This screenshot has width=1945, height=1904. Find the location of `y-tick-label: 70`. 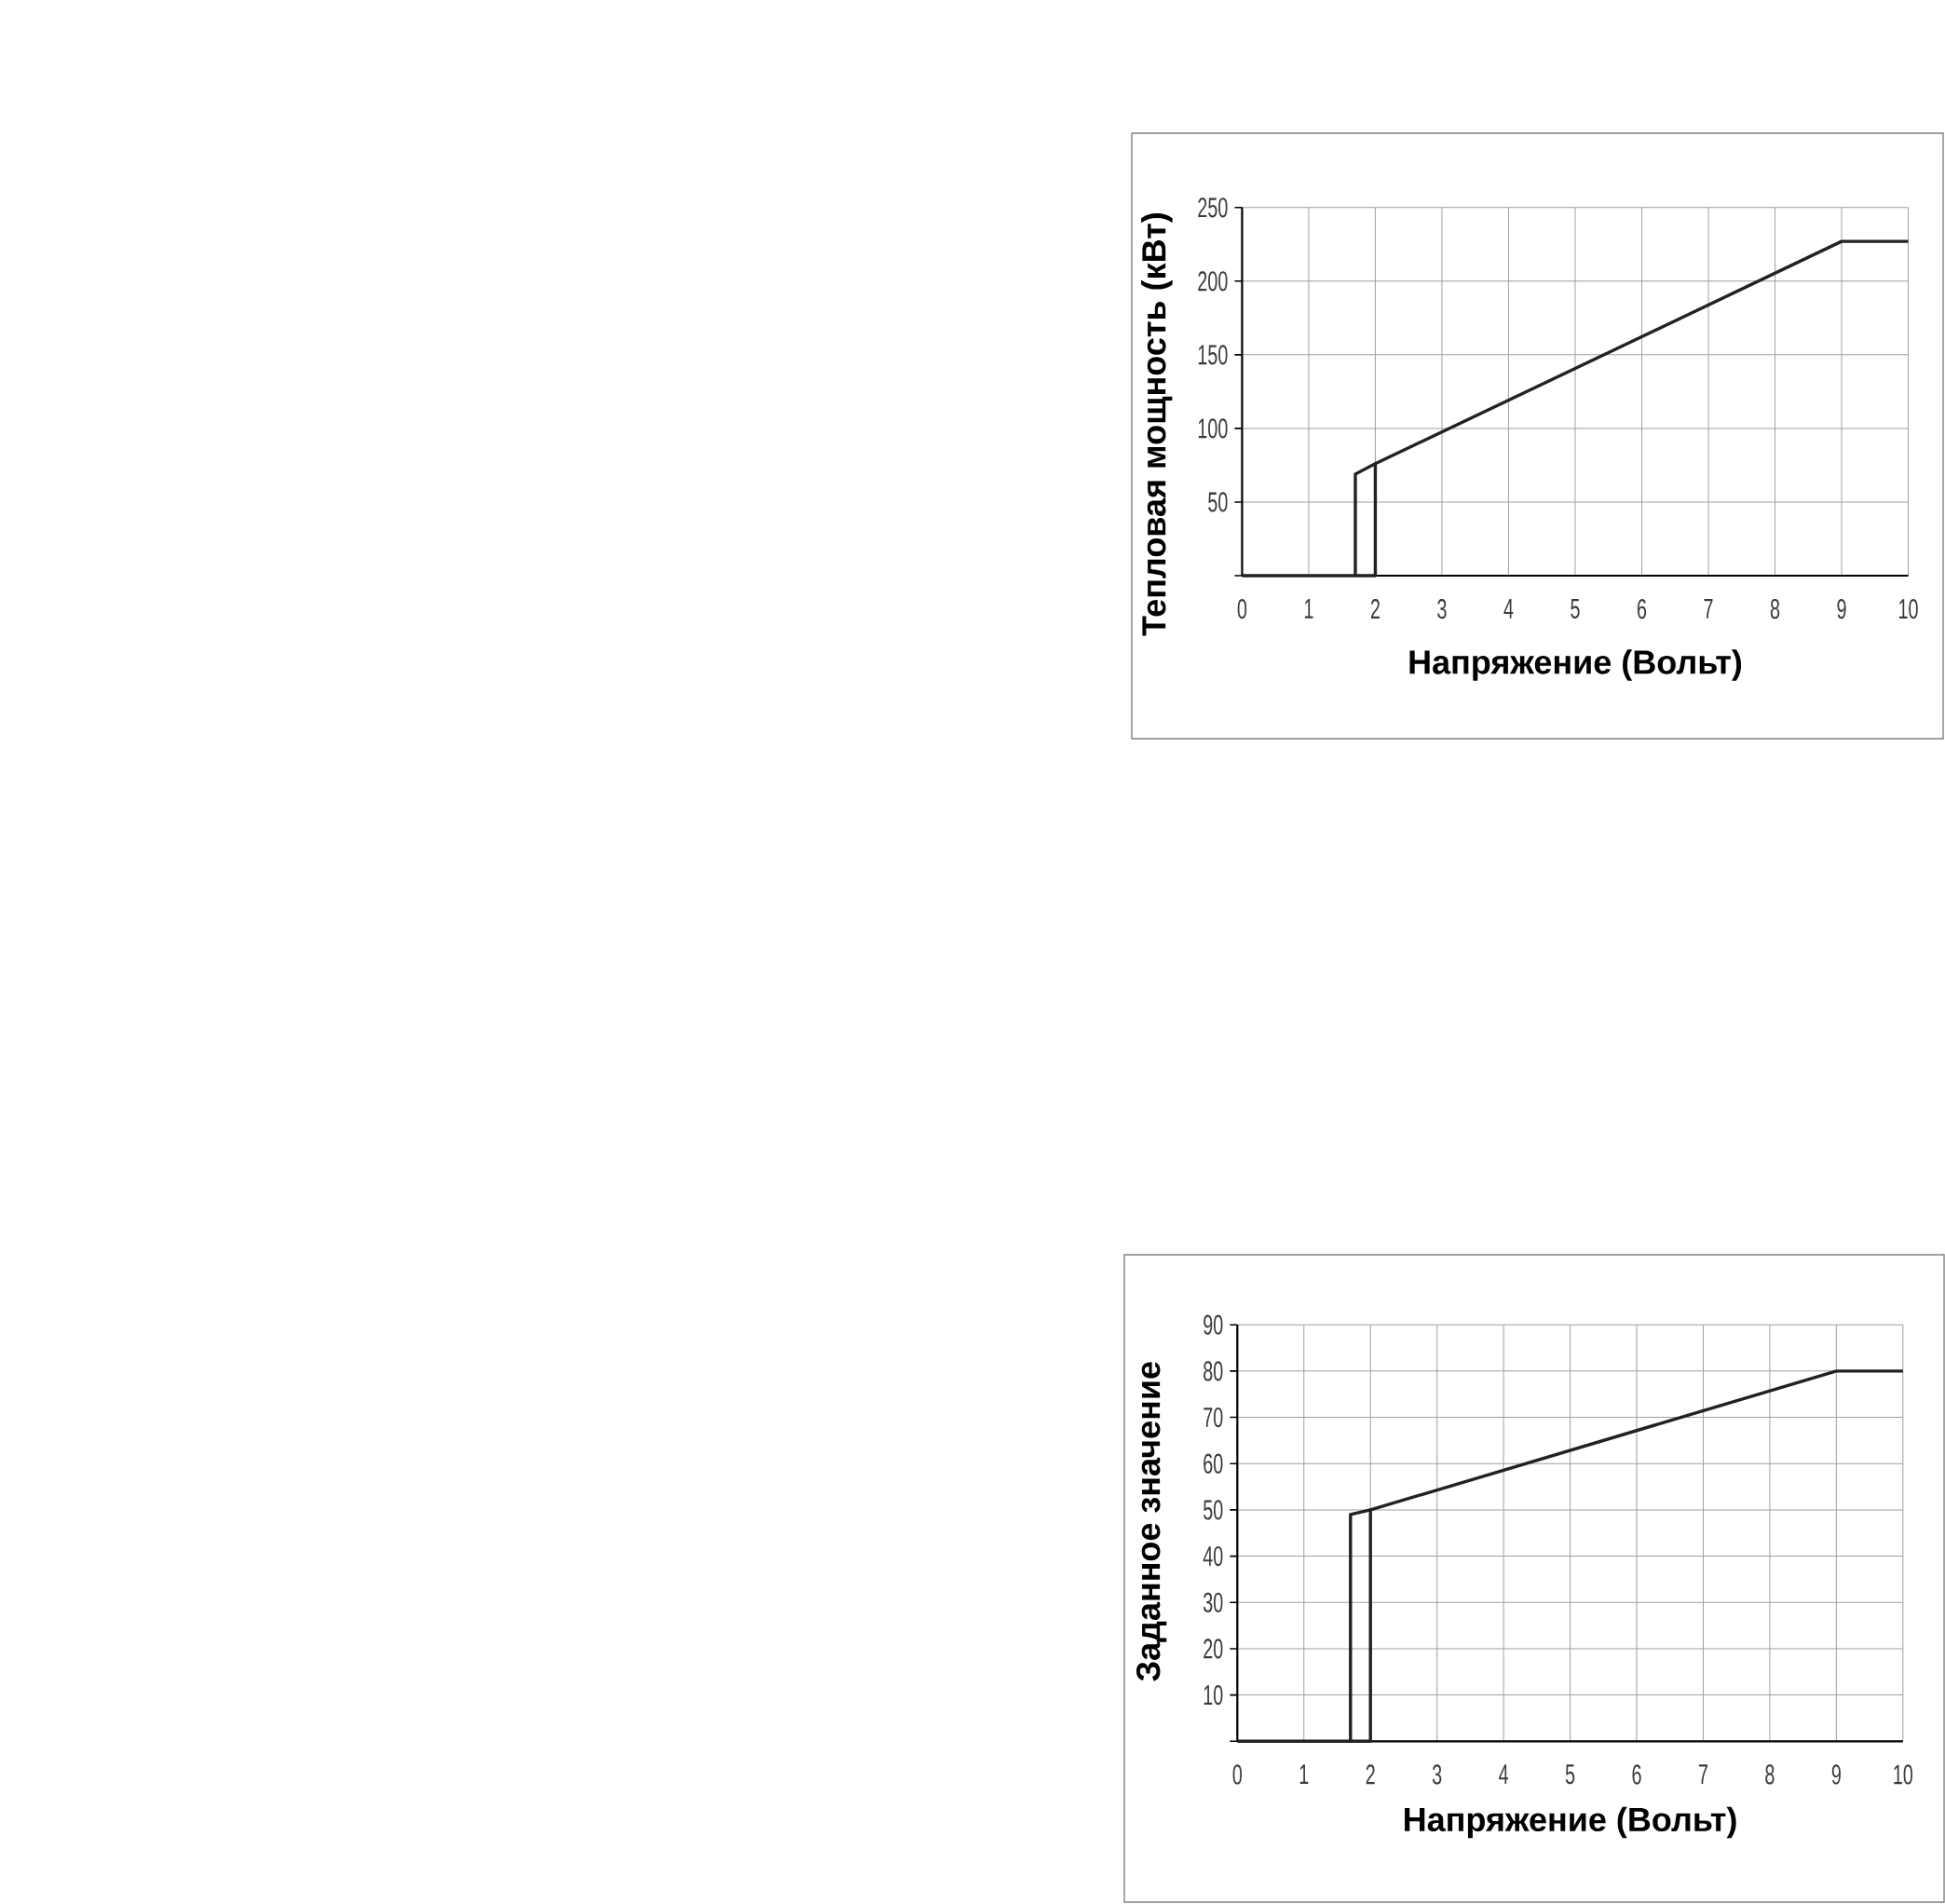

y-tick-label: 70 is located at coordinates (1213, 1417).